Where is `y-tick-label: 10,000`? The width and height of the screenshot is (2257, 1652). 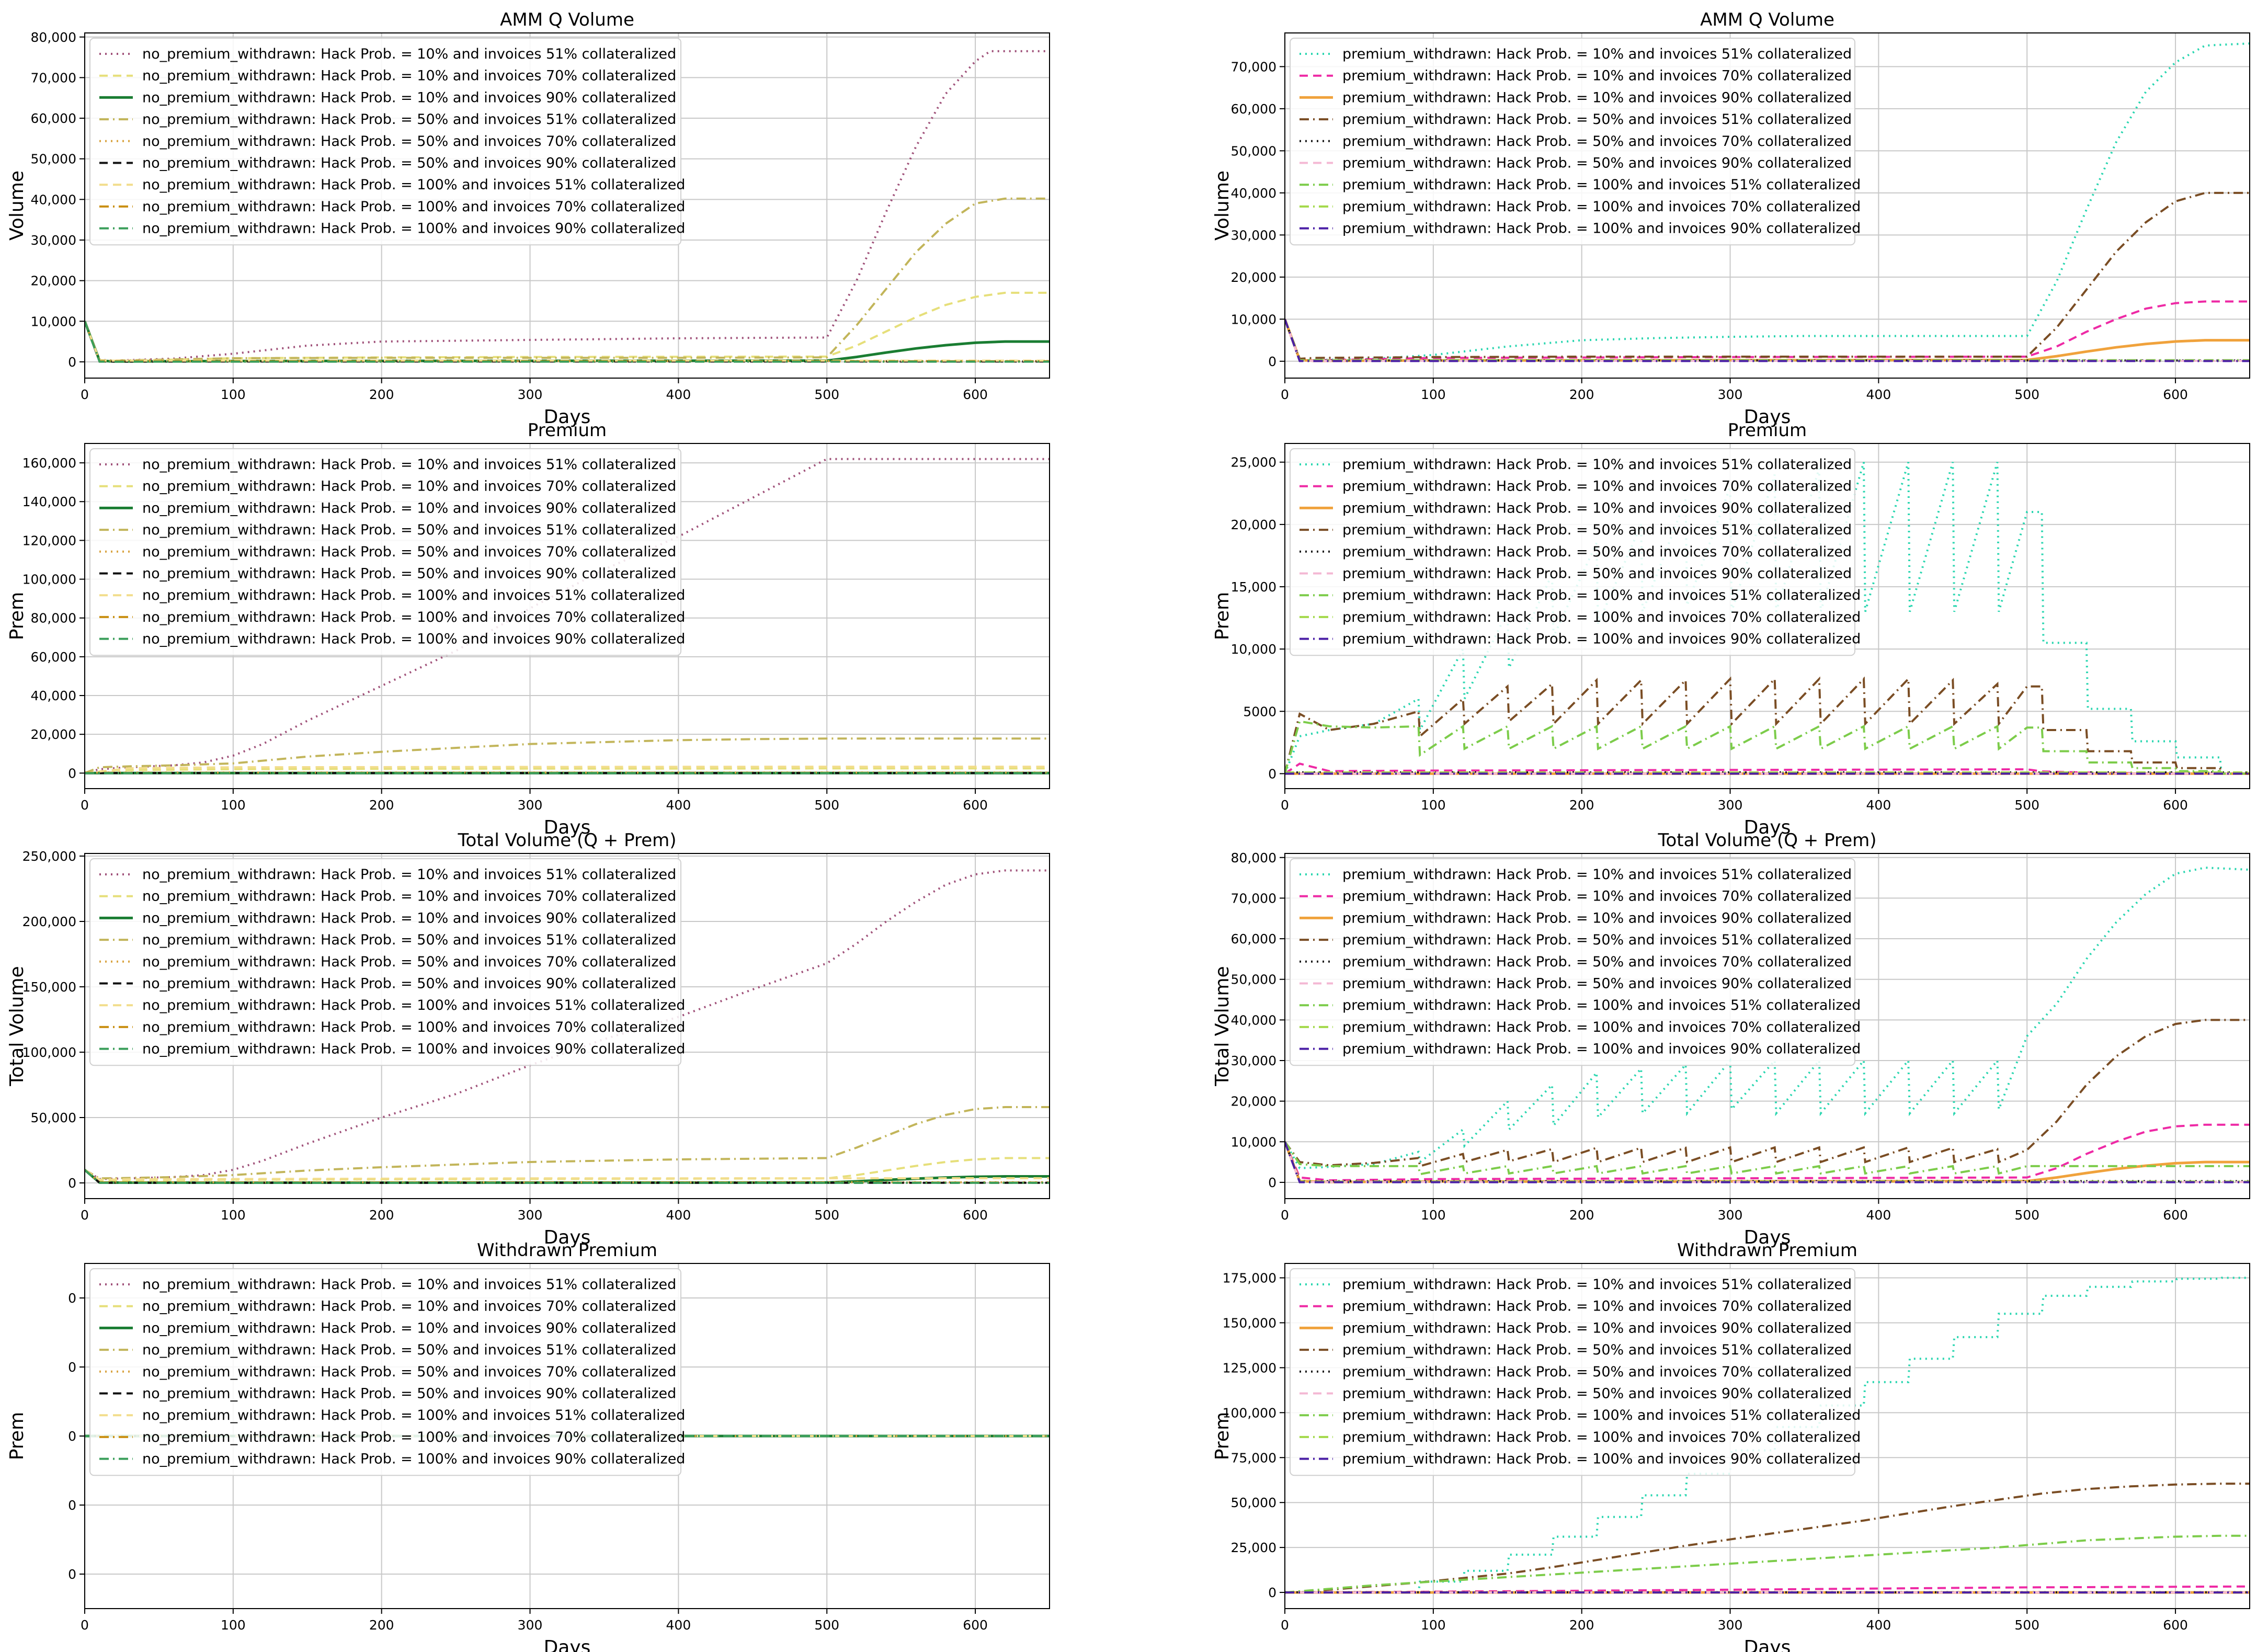 y-tick-label: 10,000 is located at coordinates (1253, 1141).